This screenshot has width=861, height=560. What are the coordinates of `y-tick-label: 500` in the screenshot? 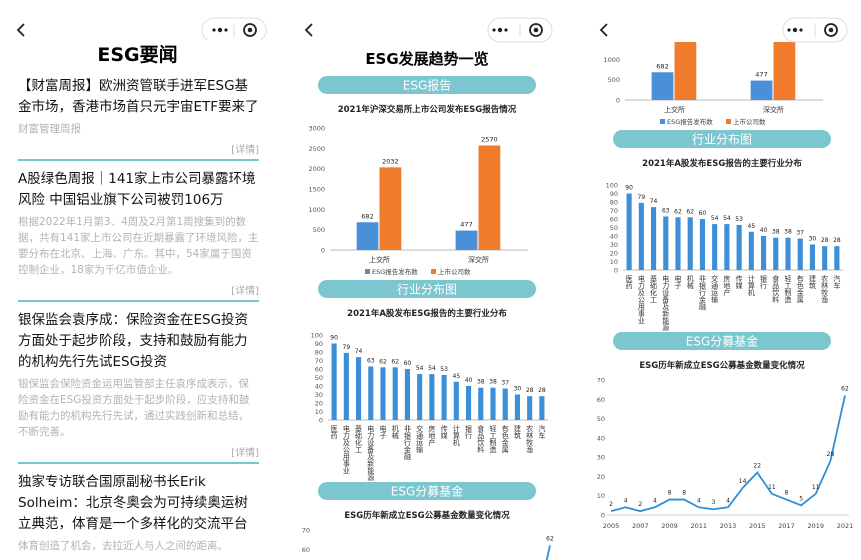 It's located at (614, 80).